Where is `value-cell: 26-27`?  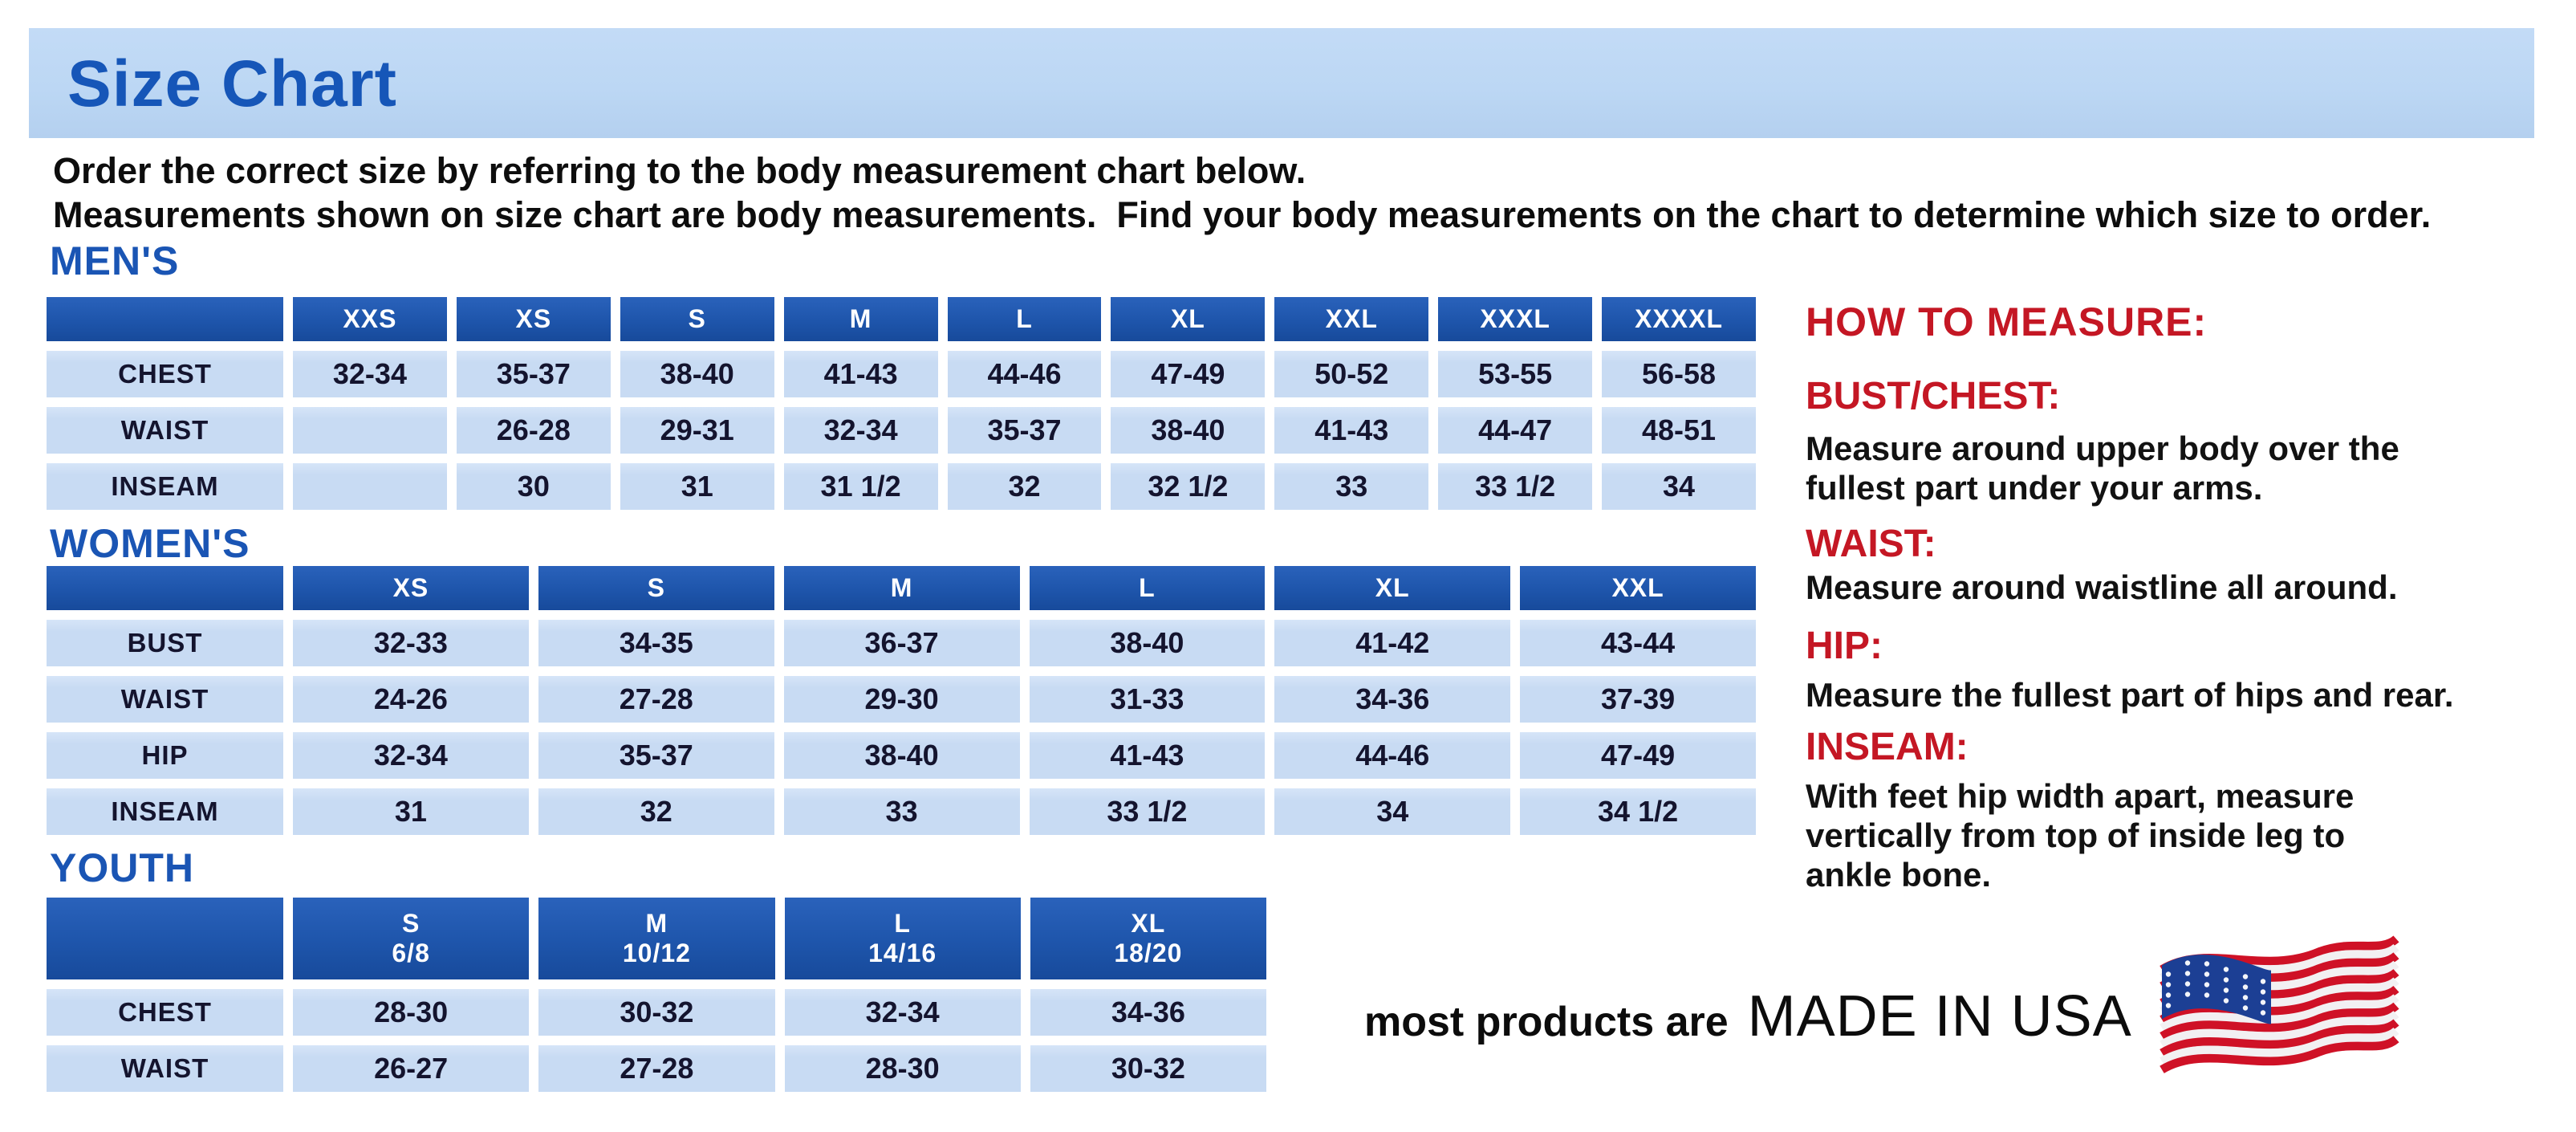 value-cell: 26-27 is located at coordinates (411, 1068).